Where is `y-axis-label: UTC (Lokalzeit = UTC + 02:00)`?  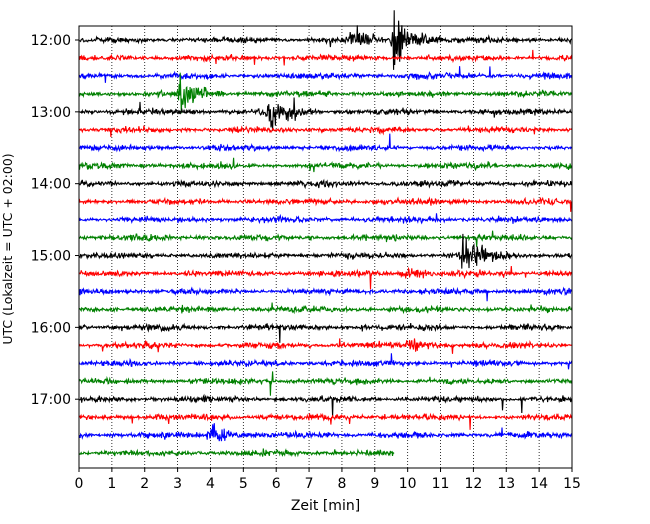 y-axis-label: UTC (Lokalzeit = UTC + 02:00) is located at coordinates (7, 248).